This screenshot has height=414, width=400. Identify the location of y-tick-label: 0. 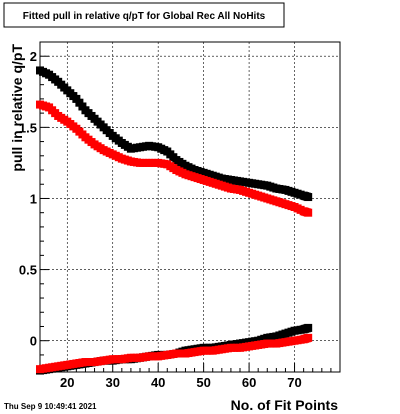
(33, 341).